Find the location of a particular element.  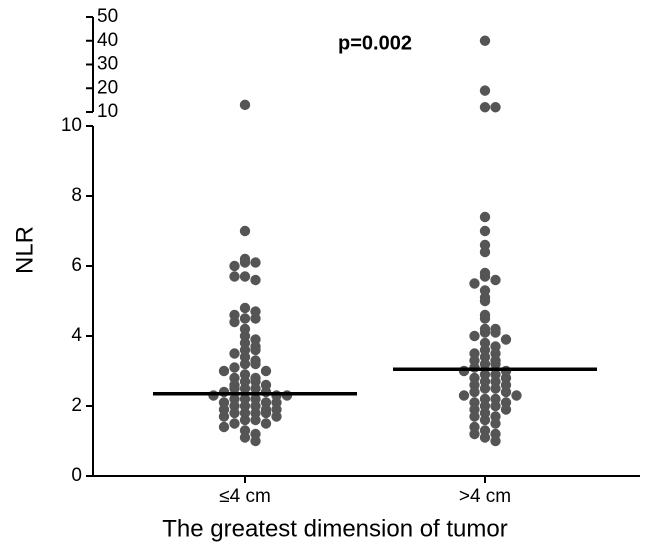

y-tick-label-upper: 30 is located at coordinates (107, 64).